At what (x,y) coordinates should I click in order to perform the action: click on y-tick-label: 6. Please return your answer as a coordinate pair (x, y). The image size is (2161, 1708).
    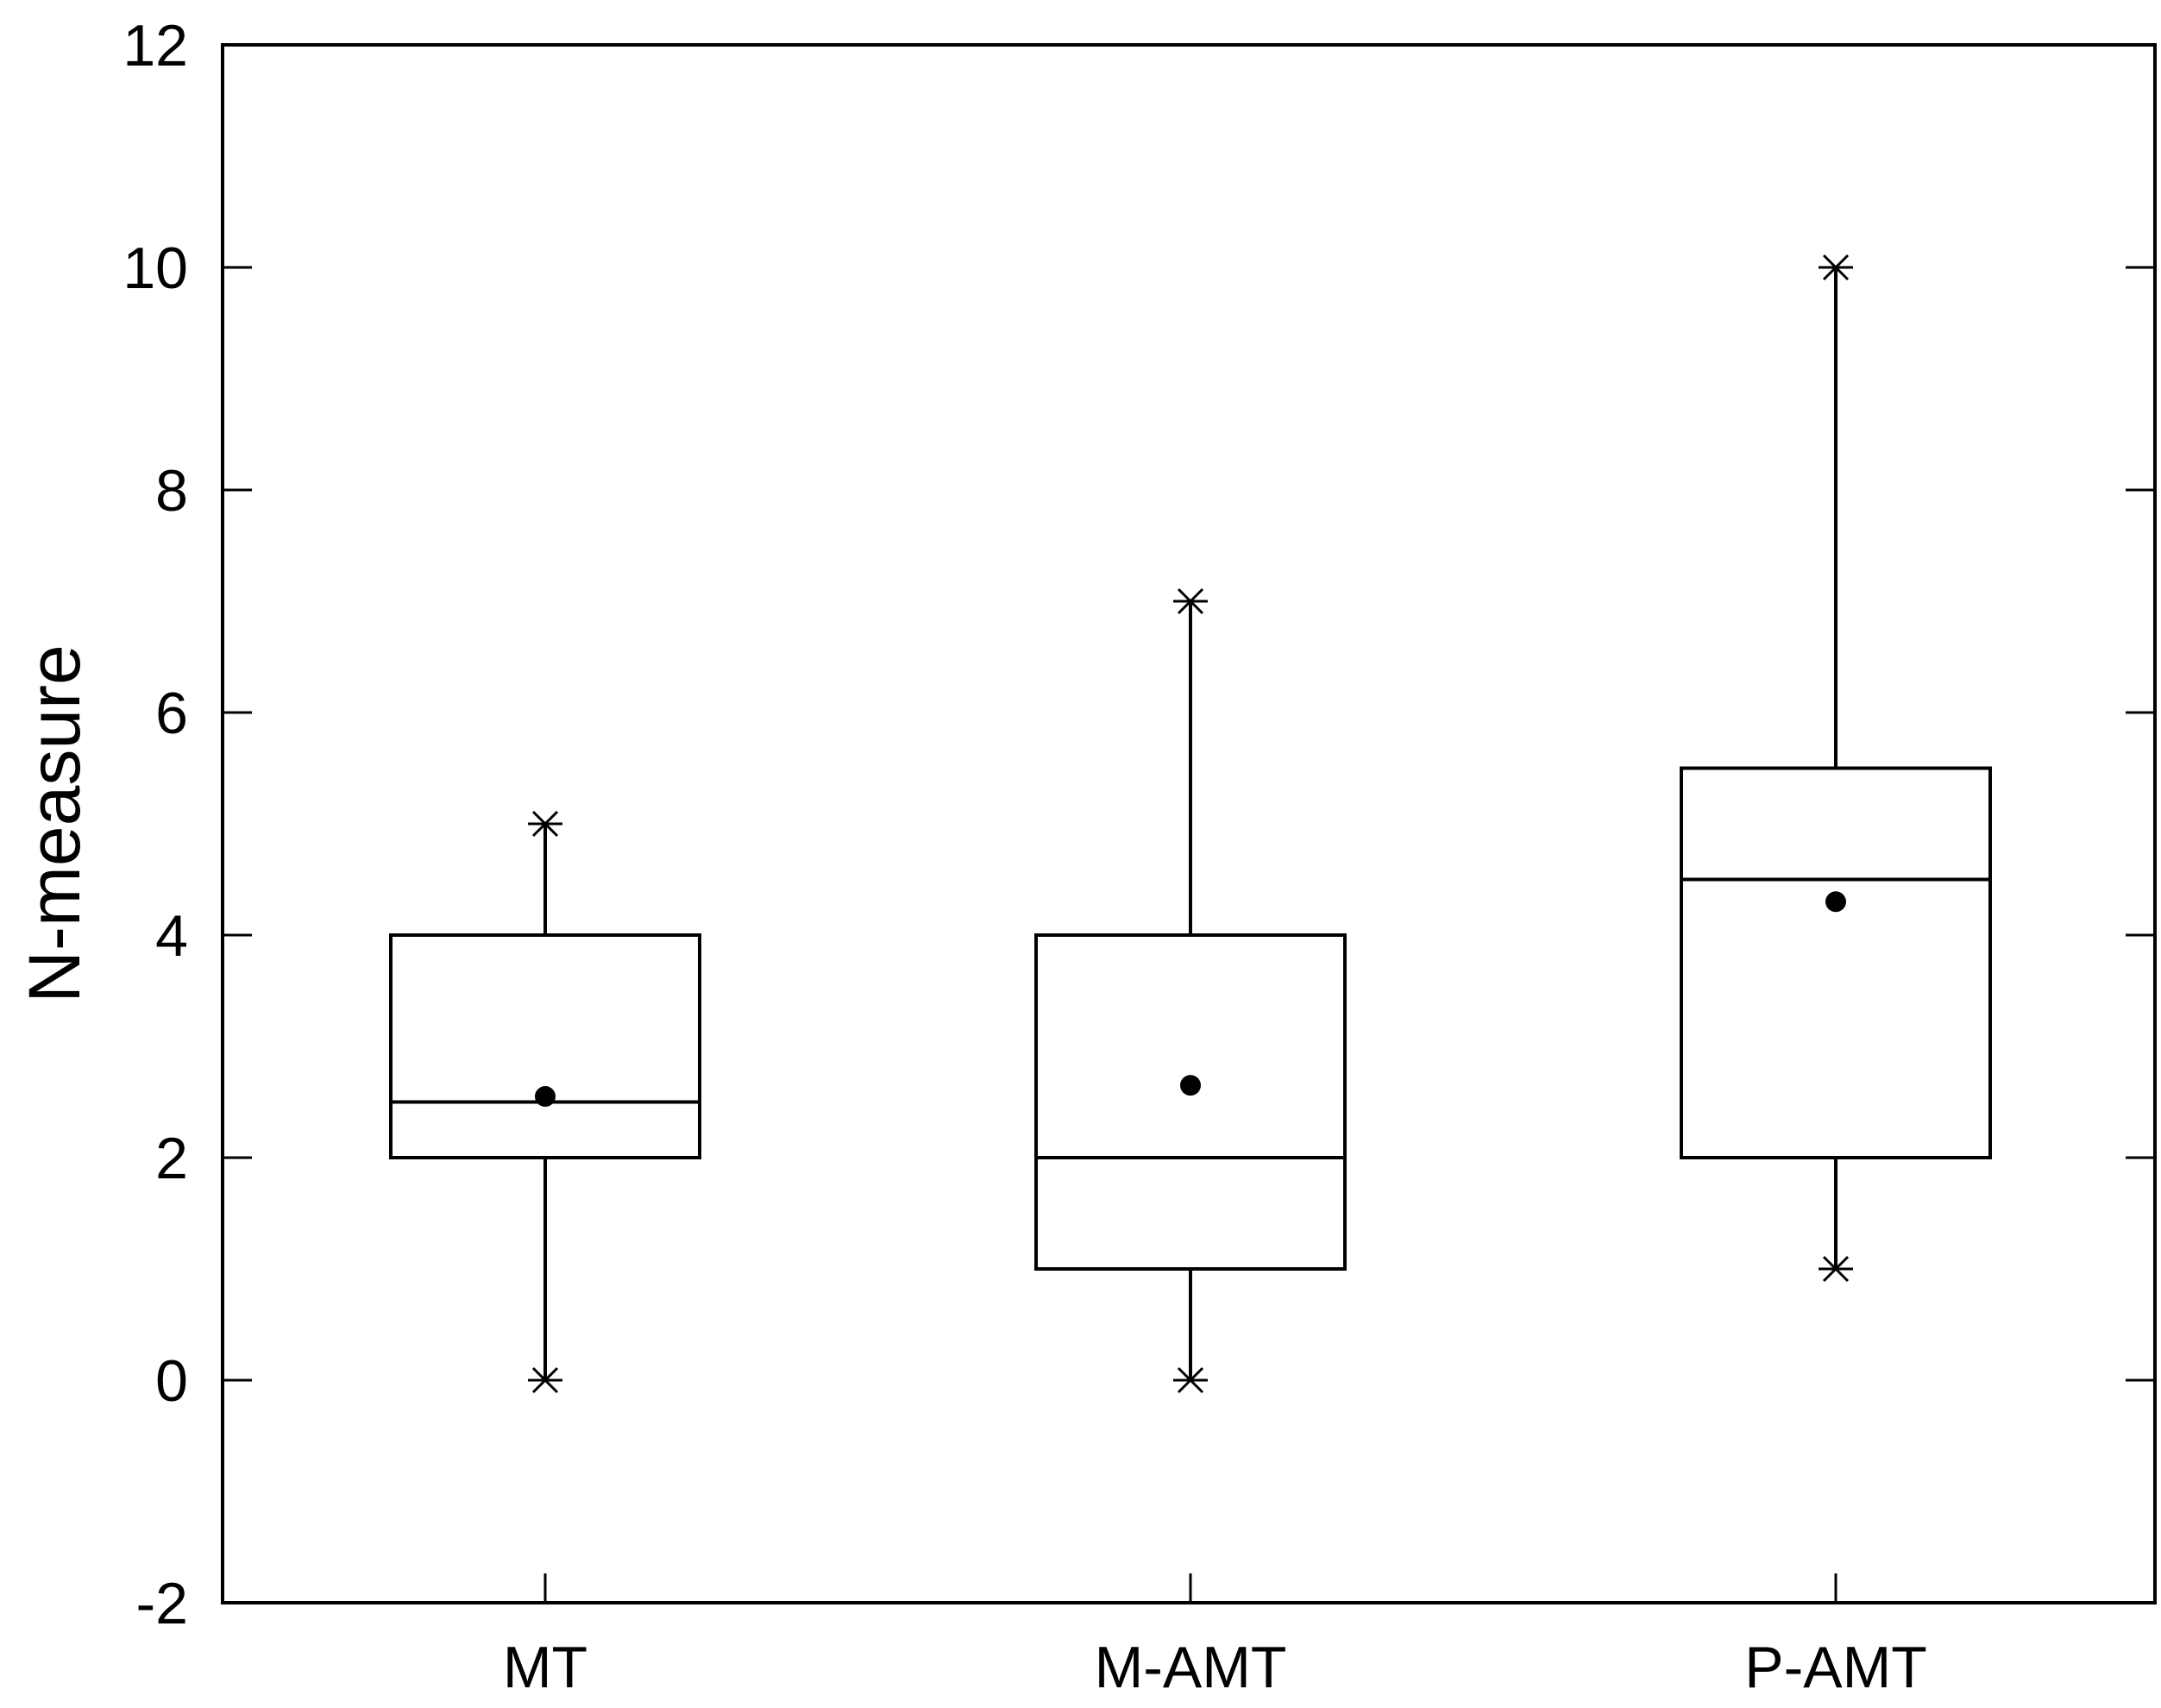
    Looking at the image, I should click on (171, 713).